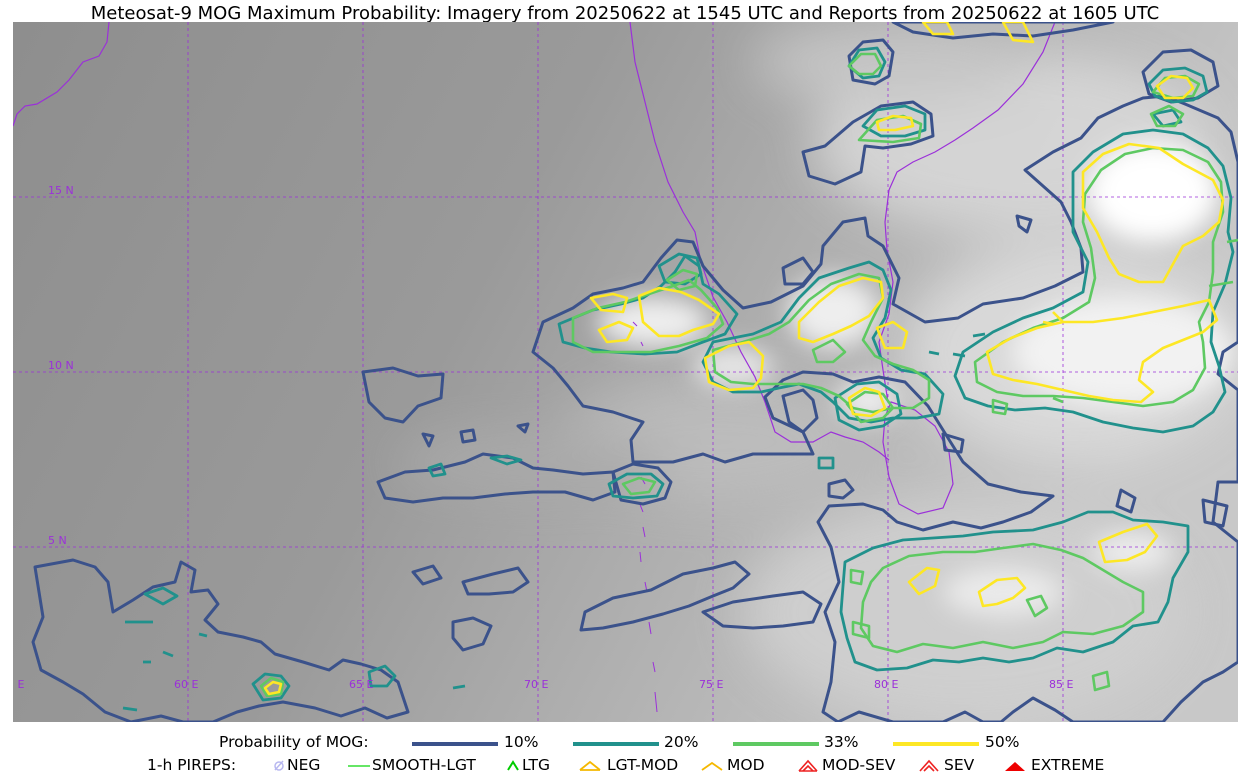 This screenshot has height=782, width=1250. What do you see at coordinates (192, 765) in the screenshot?
I see `pireps-legend-label: 1-h PIREPS:` at bounding box center [192, 765].